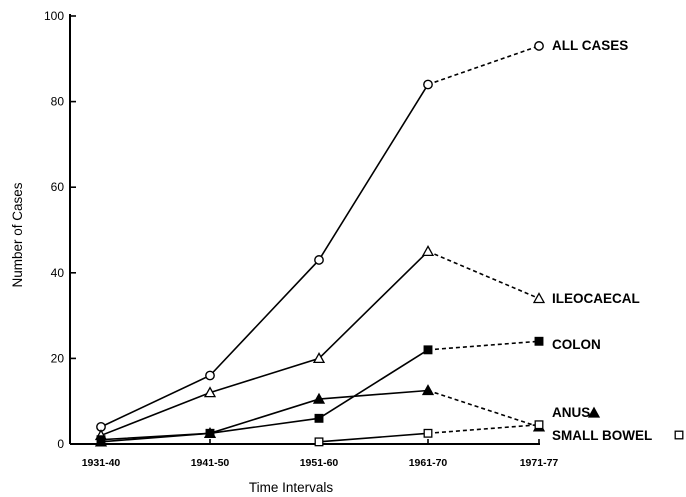  I want to click on series-label-anus: ANUS, so click(571, 412).